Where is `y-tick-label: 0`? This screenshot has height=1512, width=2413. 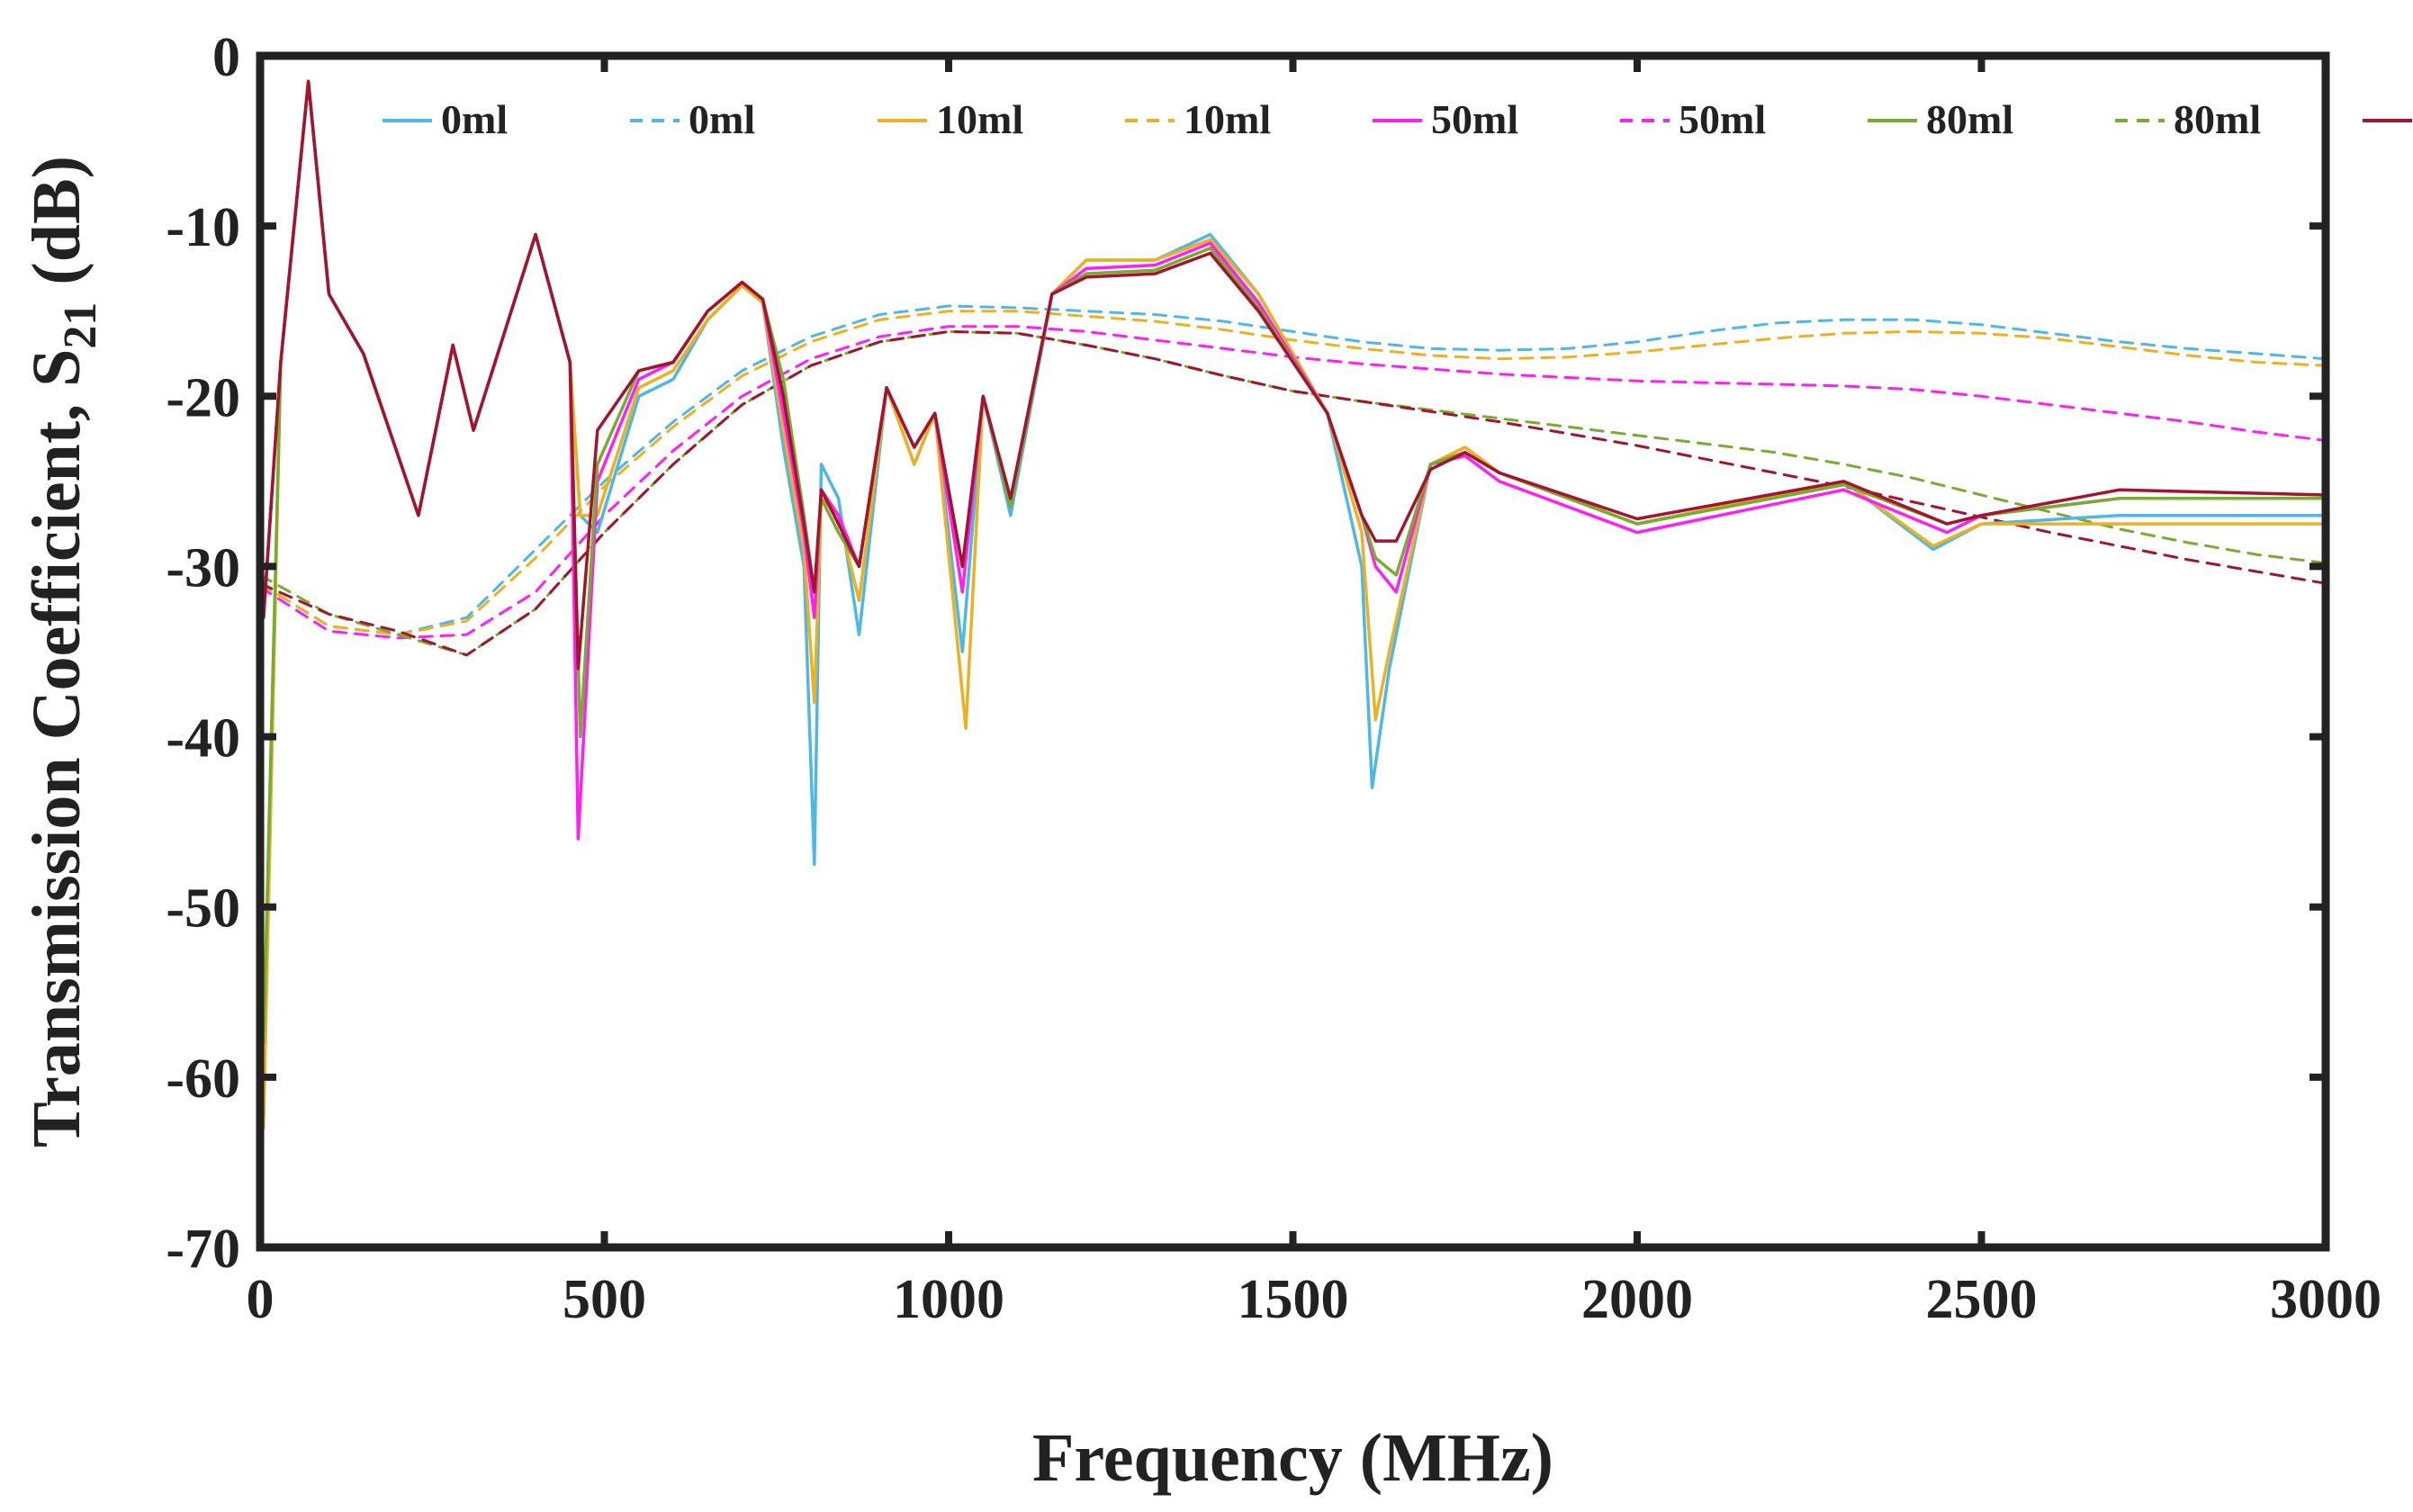 y-tick-label: 0 is located at coordinates (226, 58).